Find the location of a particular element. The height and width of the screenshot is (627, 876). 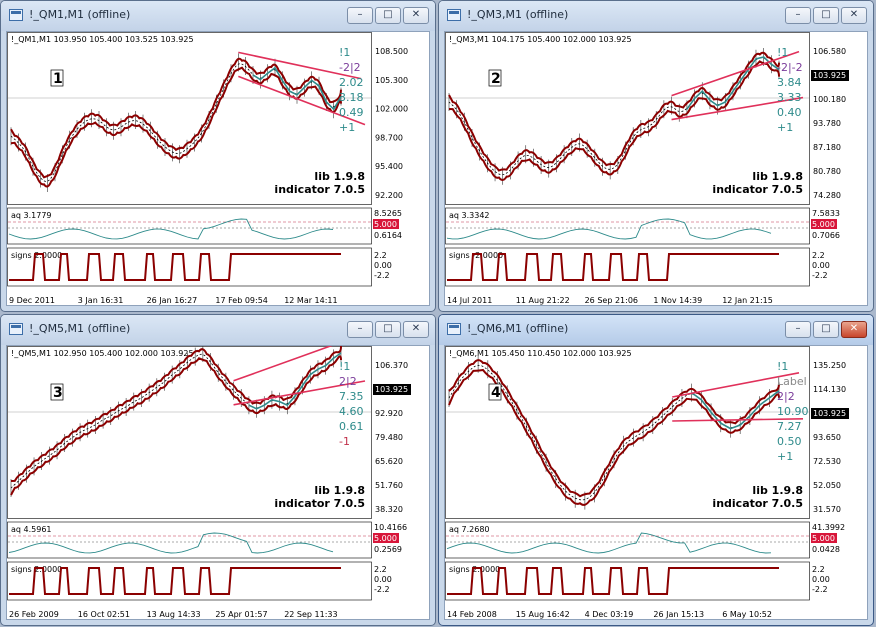

stat-value: -2|2 is located at coordinates (350, 67).